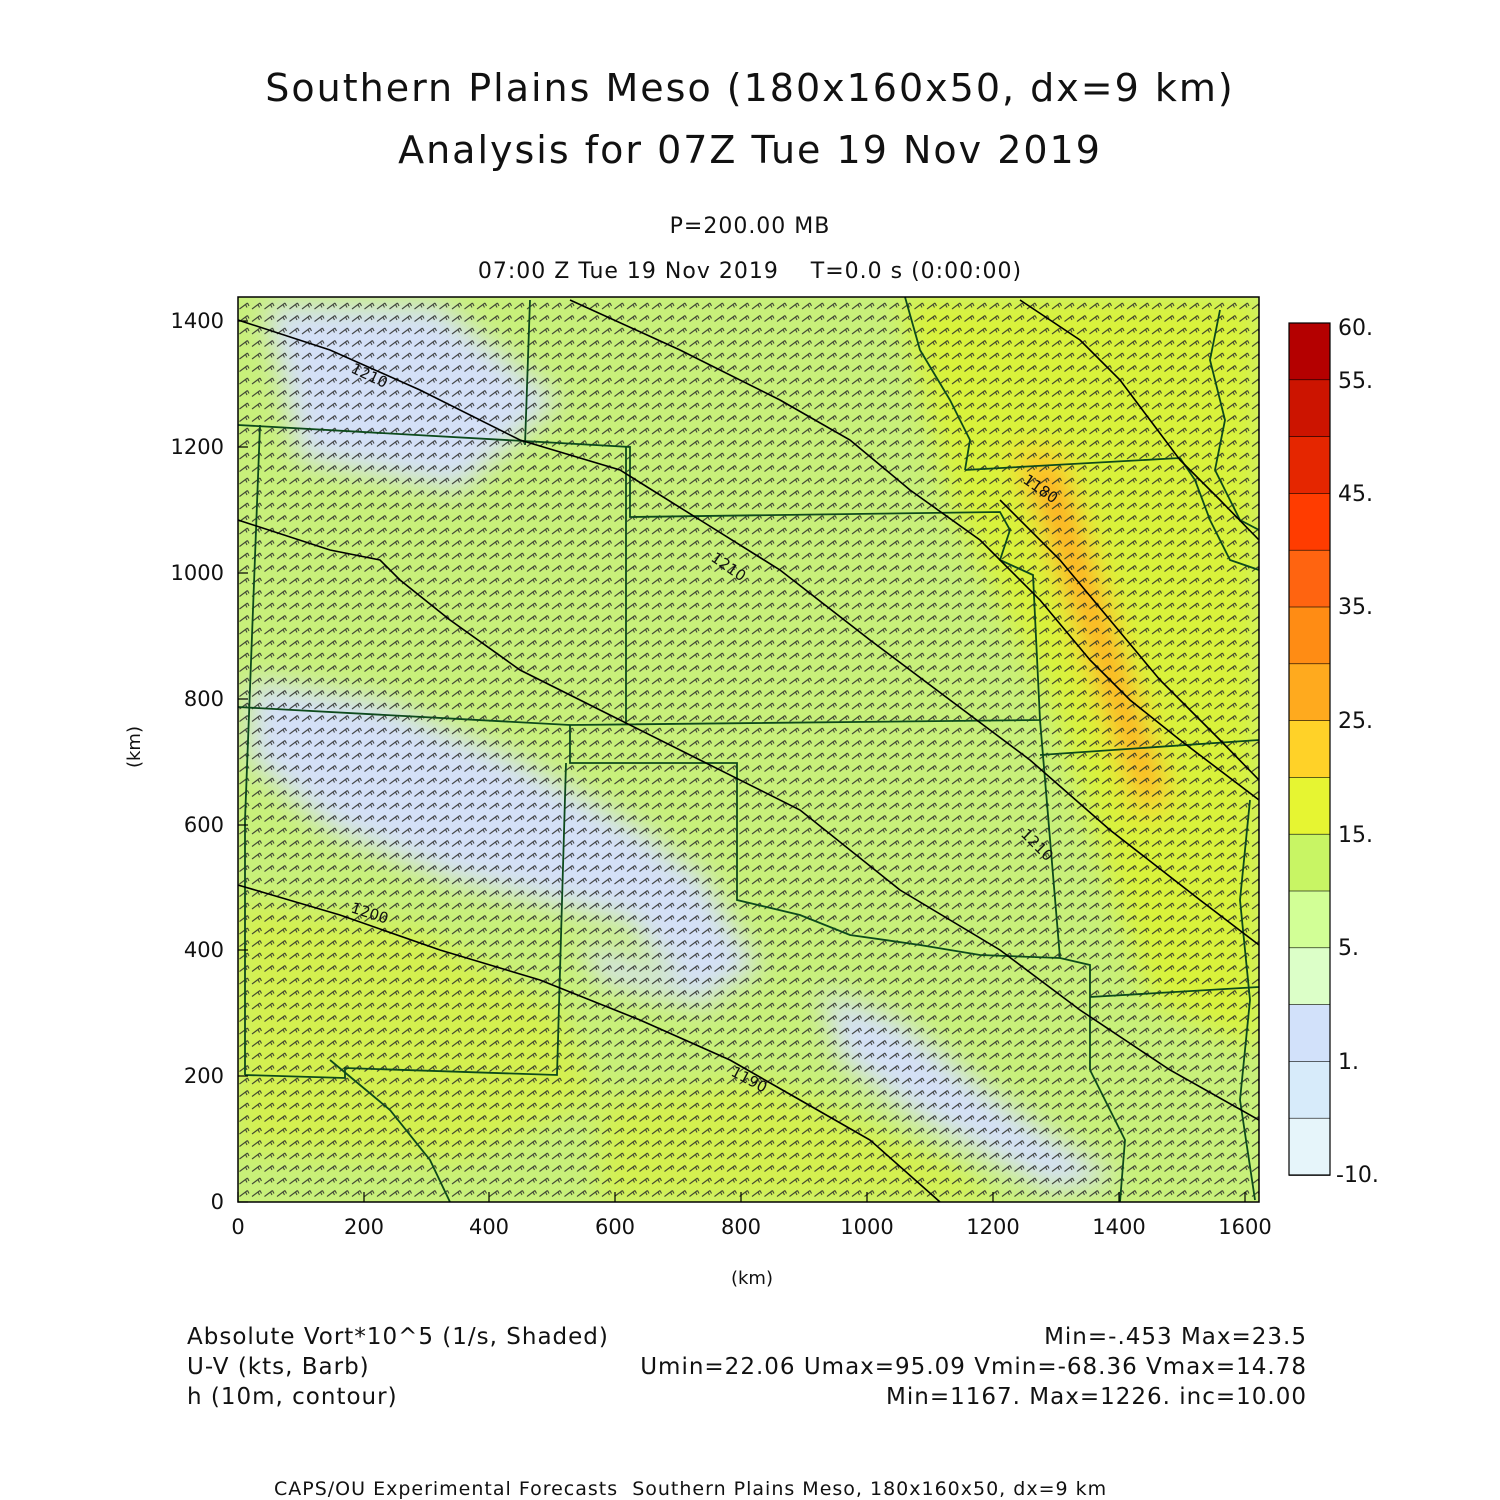  I want to click on x-tick-labels: 0 200 400 600 800 1000 1200 1400 1600, so click(751, 1227).